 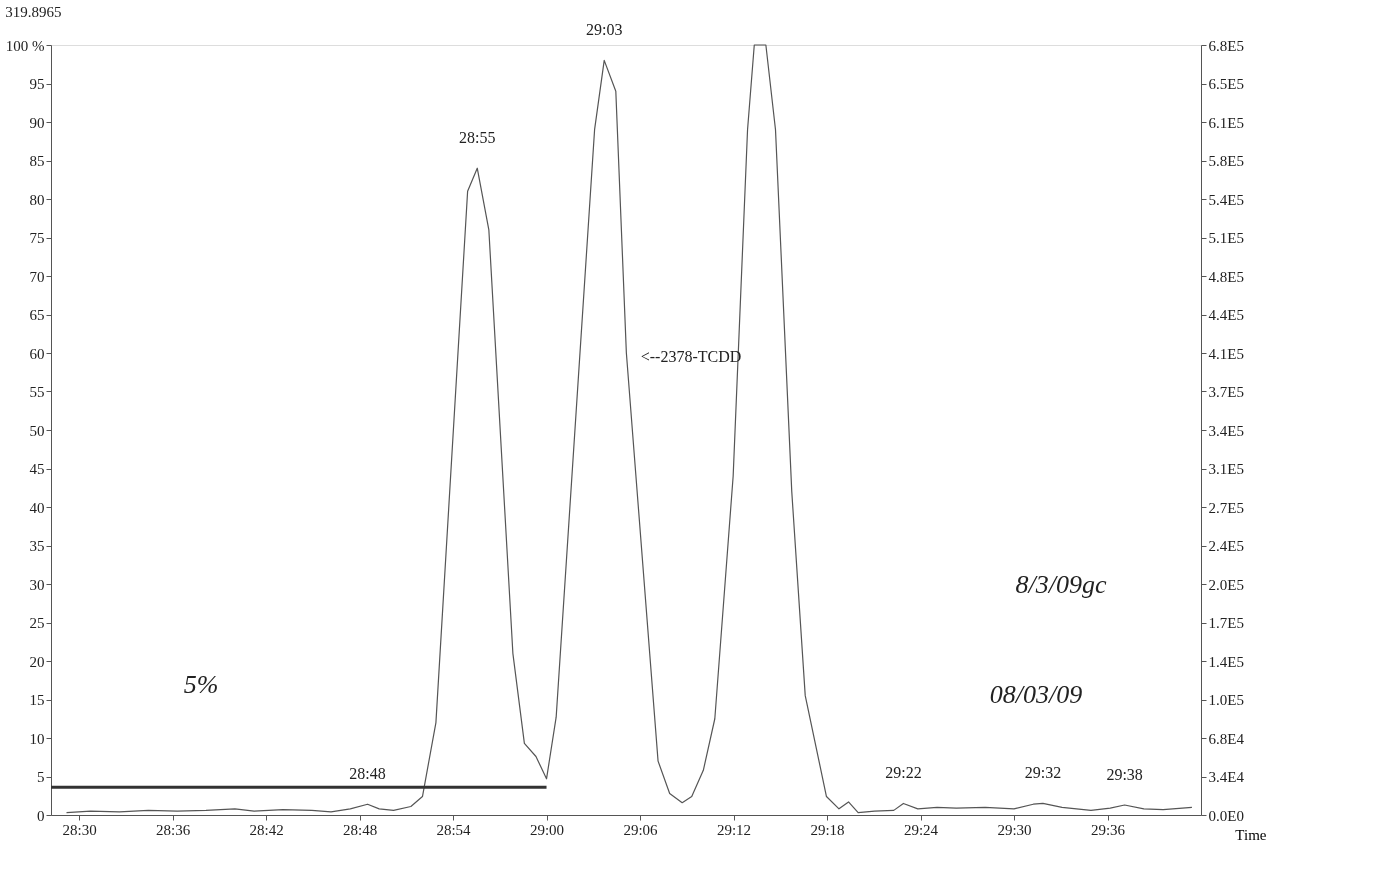 What do you see at coordinates (37, 623) in the screenshot?
I see `y-tick-label: 25` at bounding box center [37, 623].